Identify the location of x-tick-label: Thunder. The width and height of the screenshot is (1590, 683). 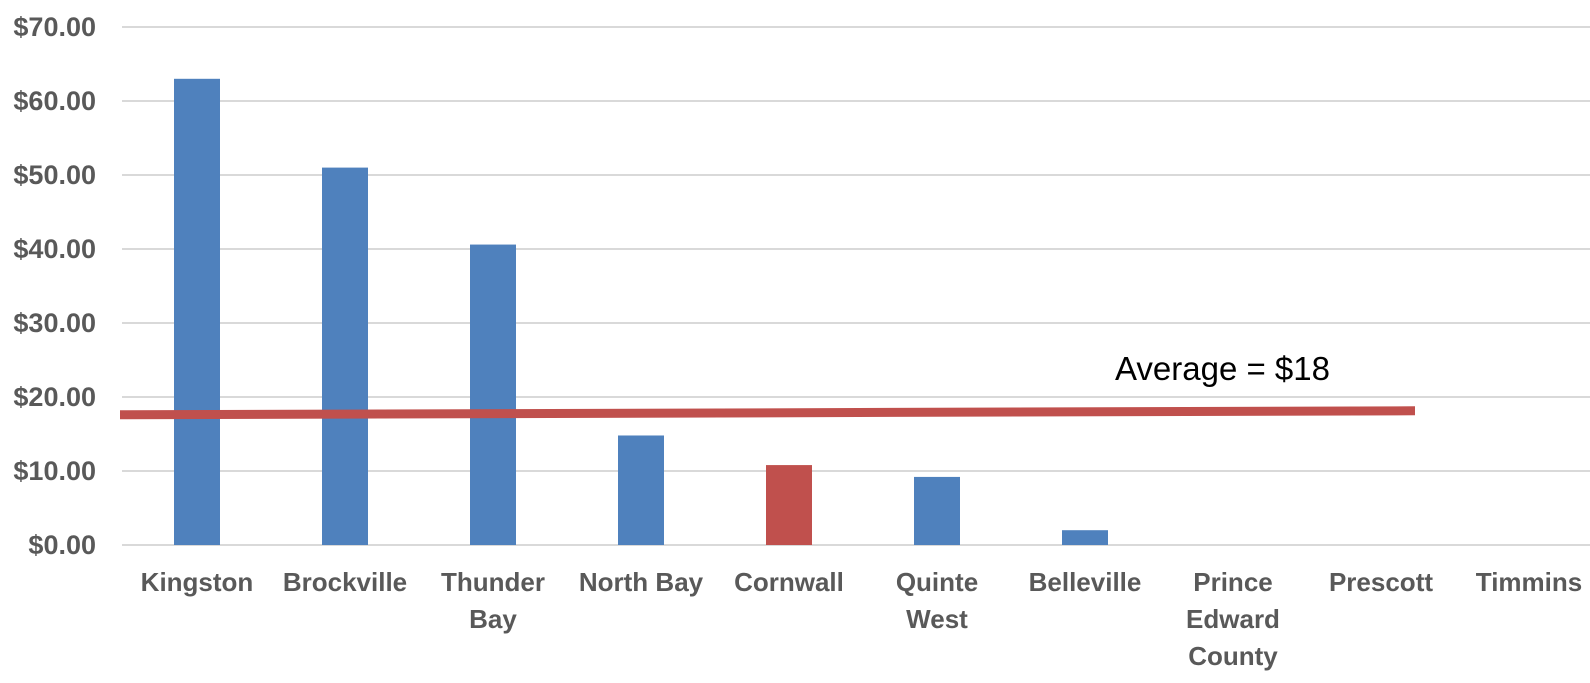
(493, 582).